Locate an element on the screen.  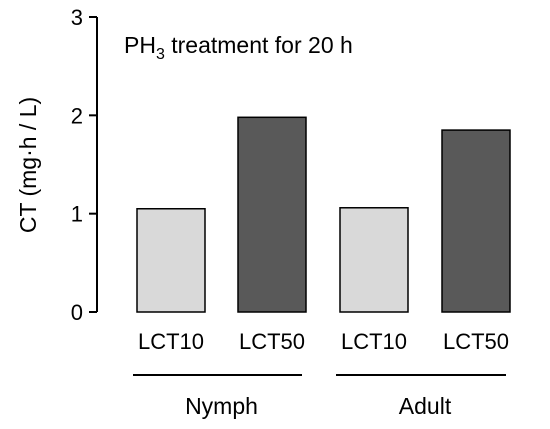
annotation-prefix: PH is located at coordinates (140, 45).